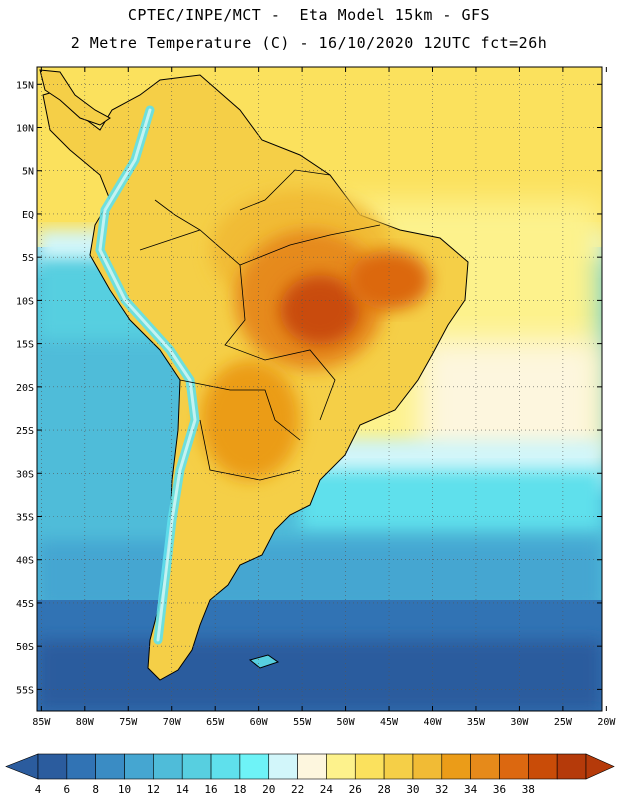 The width and height of the screenshot is (618, 800). I want to click on lat-label: 10S, so click(25, 301).